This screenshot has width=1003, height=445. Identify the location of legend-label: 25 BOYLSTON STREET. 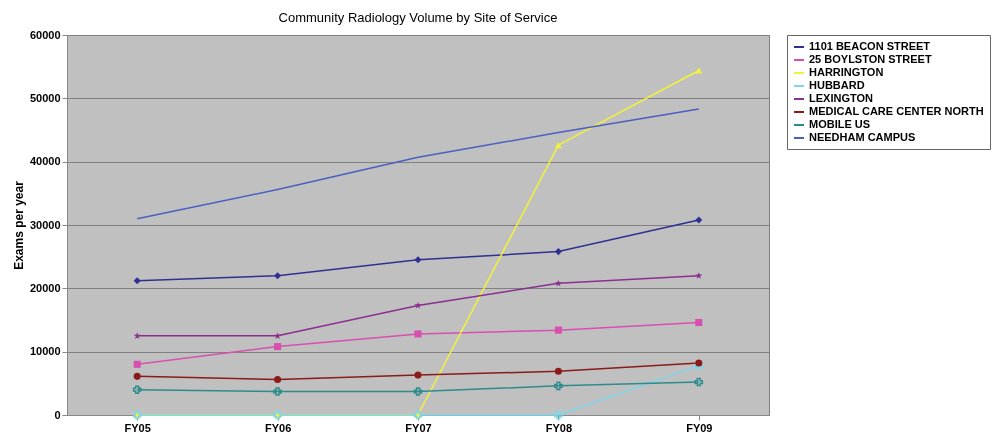
(870, 59).